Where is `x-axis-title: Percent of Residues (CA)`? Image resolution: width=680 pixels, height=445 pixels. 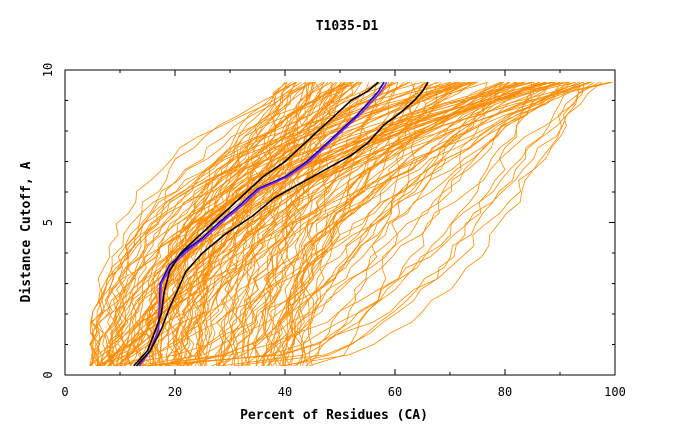
x-axis-title: Percent of Residues (CA) is located at coordinates (334, 415).